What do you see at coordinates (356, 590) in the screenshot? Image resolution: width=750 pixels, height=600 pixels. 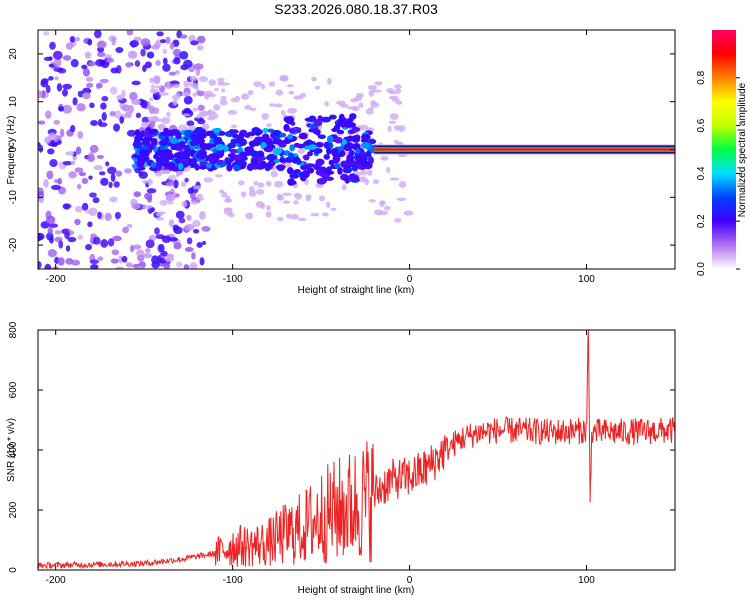 I see `snr-xlabel: Height of straight line (km)` at bounding box center [356, 590].